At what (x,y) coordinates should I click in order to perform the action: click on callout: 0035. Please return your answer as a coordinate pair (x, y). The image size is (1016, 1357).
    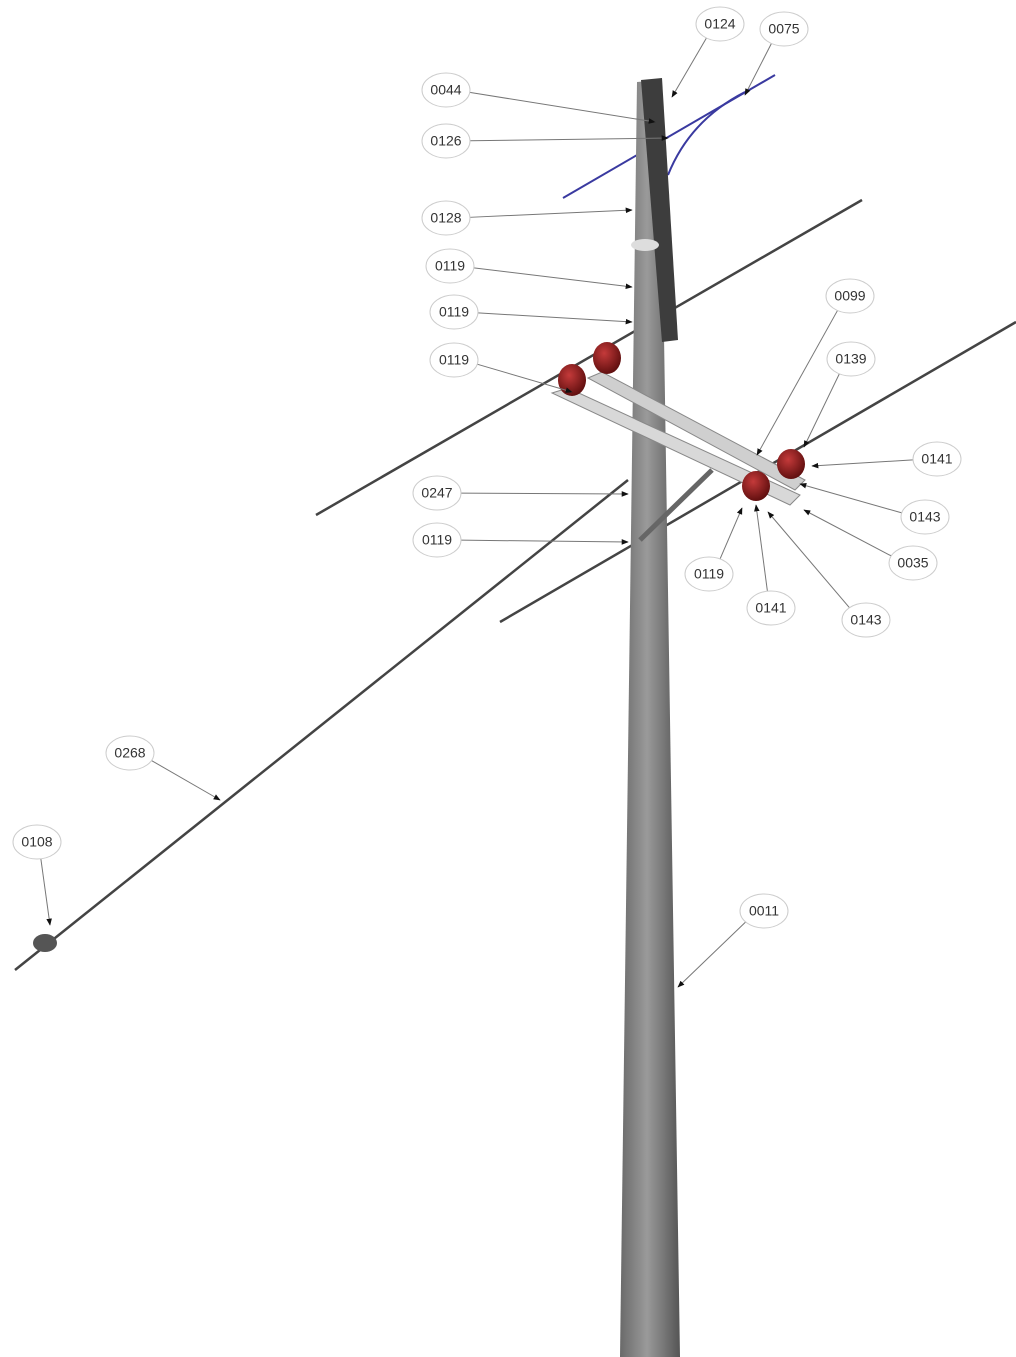
    Looking at the image, I should click on (870, 545).